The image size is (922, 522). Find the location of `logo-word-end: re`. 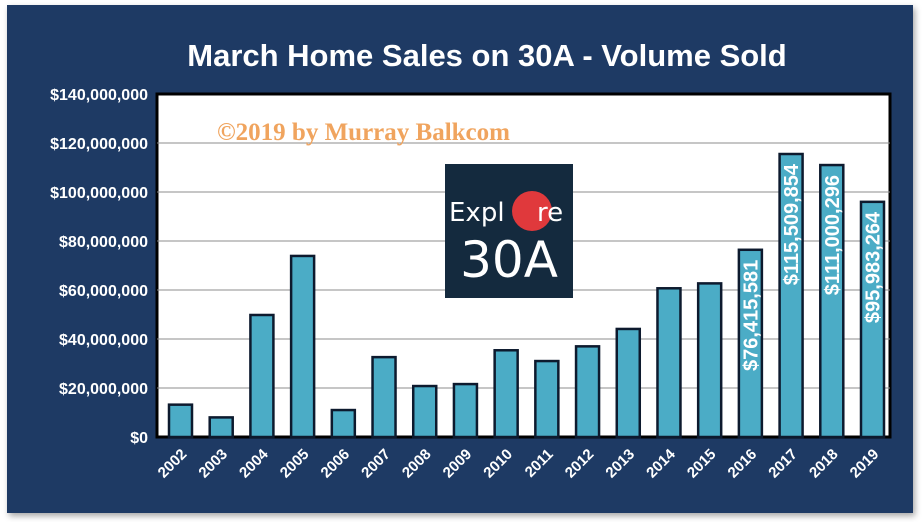

logo-word-end: re is located at coordinates (550, 213).